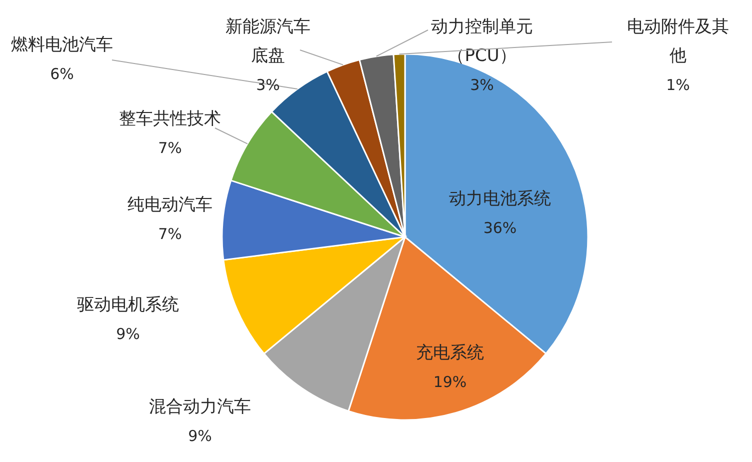 This screenshot has width=752, height=462. I want to click on slice-label: 动力电池系统, so click(500, 199).